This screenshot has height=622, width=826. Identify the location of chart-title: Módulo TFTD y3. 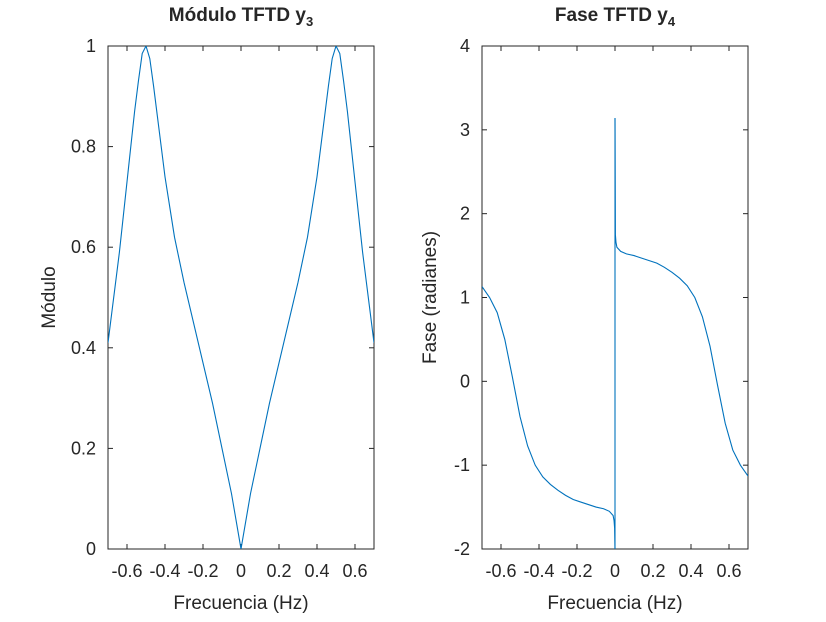
(241, 17).